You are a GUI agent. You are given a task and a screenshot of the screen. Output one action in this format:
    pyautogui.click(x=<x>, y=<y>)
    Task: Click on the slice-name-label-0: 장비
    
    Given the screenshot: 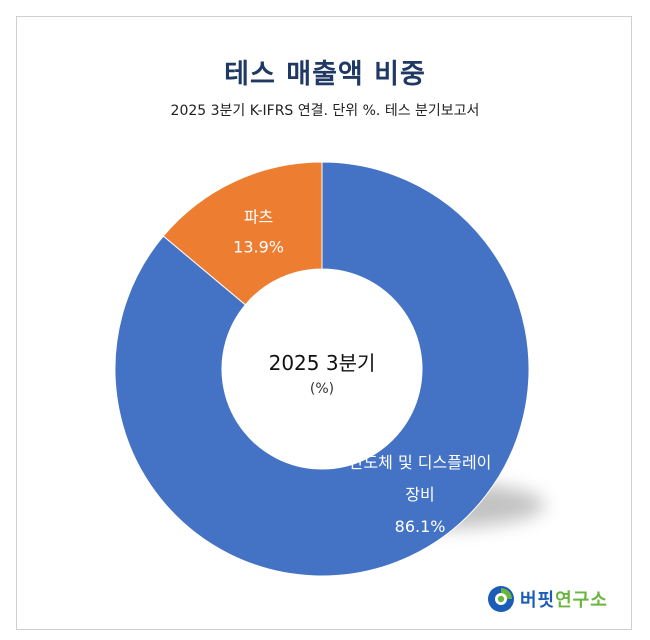 What is the action you would take?
    pyautogui.click(x=419, y=494)
    